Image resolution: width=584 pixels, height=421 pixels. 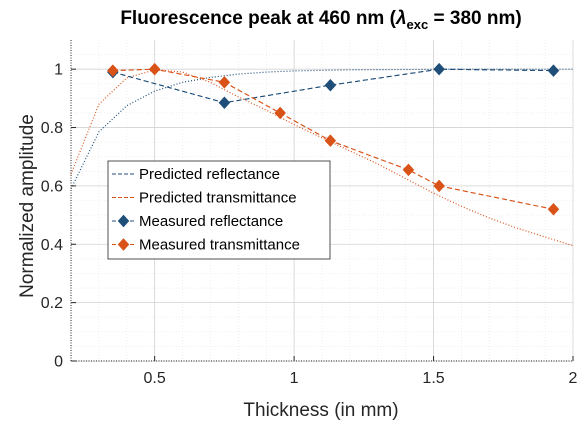 I want to click on x-tick-label: 1.5, so click(x=433, y=378).